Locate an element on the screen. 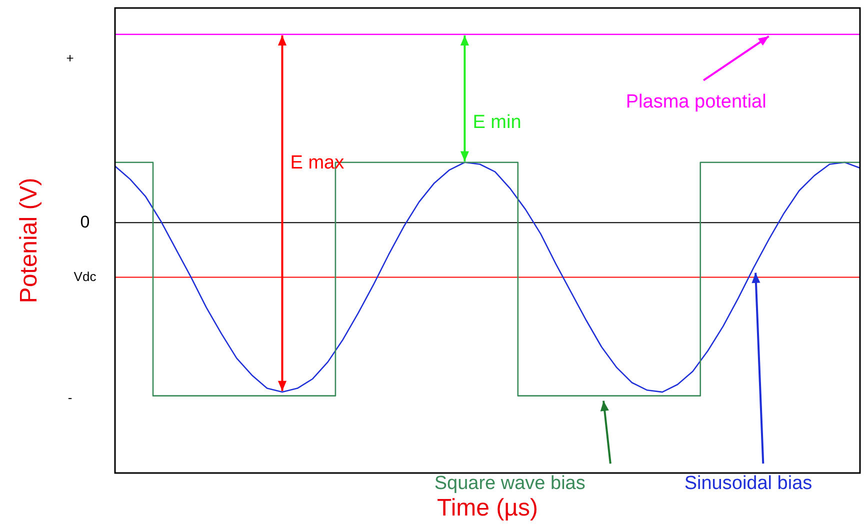  x-axis-title: Time (µs) is located at coordinates (487, 508).